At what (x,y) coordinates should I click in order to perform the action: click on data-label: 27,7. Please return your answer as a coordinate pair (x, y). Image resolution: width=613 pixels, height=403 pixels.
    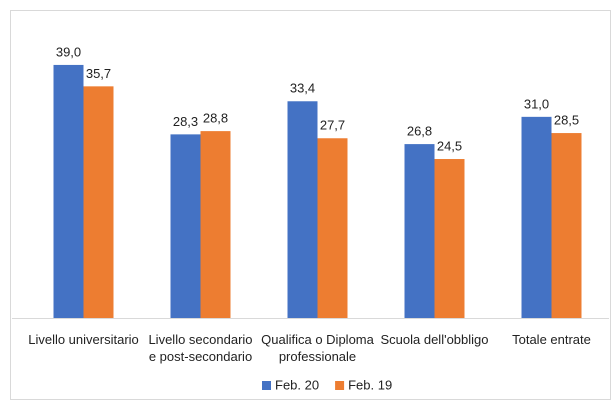
    Looking at the image, I should click on (332, 125).